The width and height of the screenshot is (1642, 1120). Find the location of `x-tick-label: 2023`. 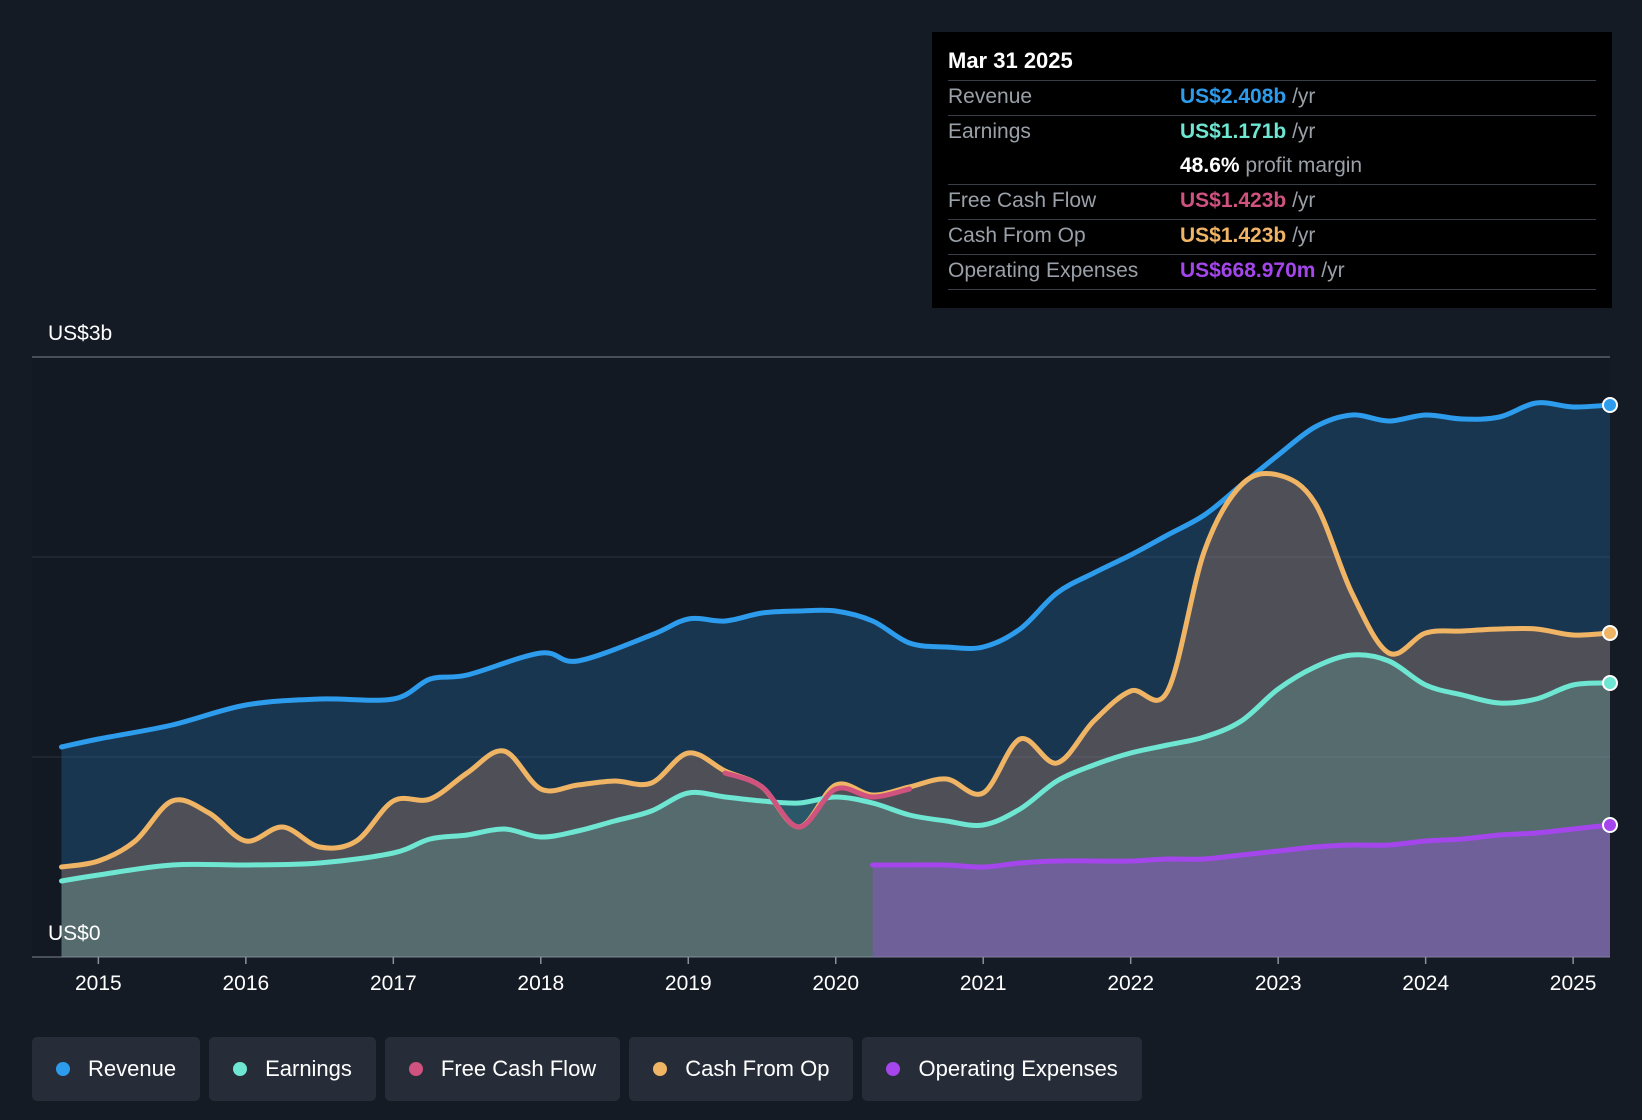

x-tick-label: 2023 is located at coordinates (1278, 983).